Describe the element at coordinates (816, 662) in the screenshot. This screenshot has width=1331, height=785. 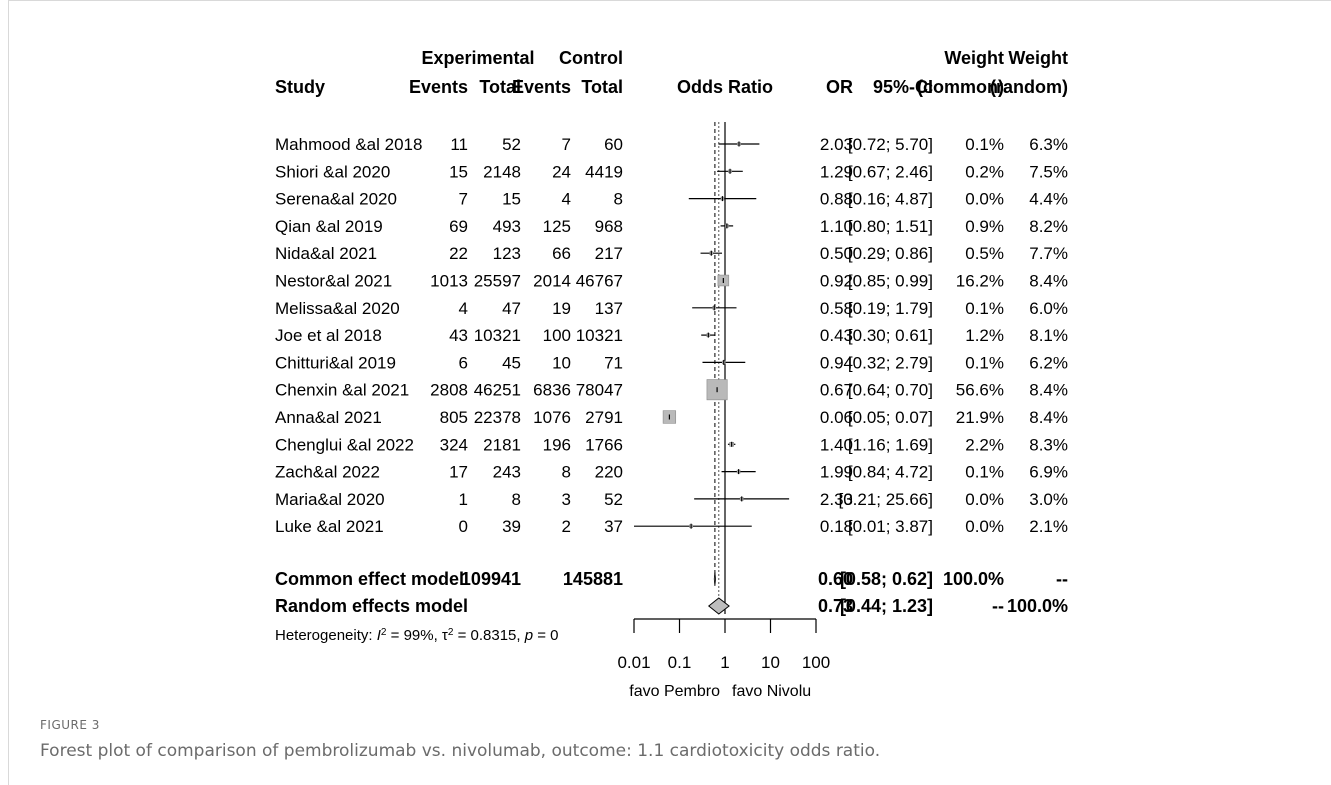
I see `x-tick-label: 100` at that location.